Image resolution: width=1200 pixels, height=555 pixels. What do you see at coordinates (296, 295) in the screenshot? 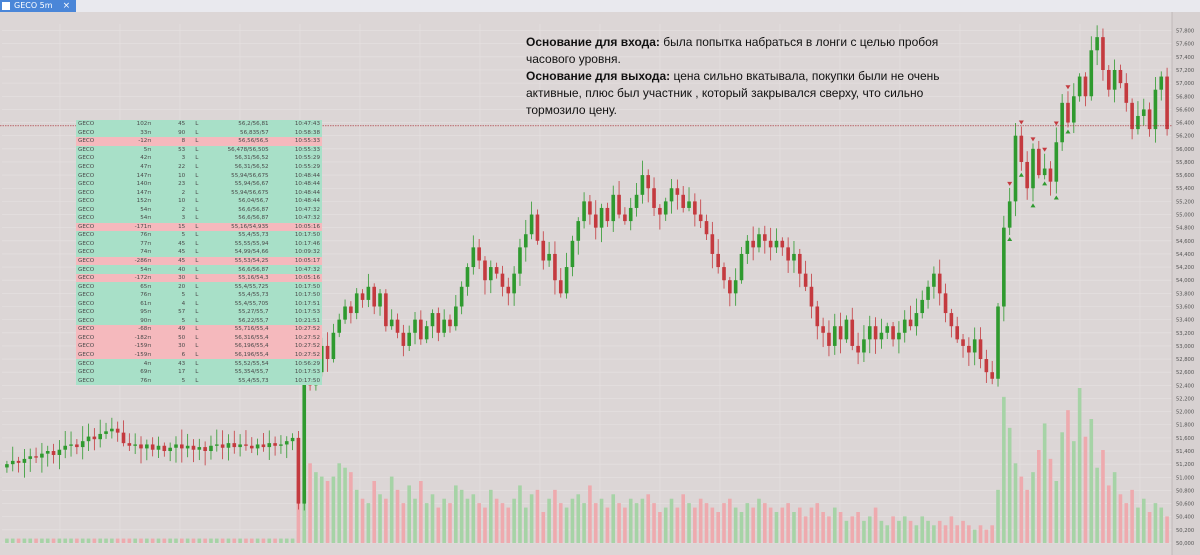
I see `trade-cell-time: 10:17:50` at bounding box center [296, 295].